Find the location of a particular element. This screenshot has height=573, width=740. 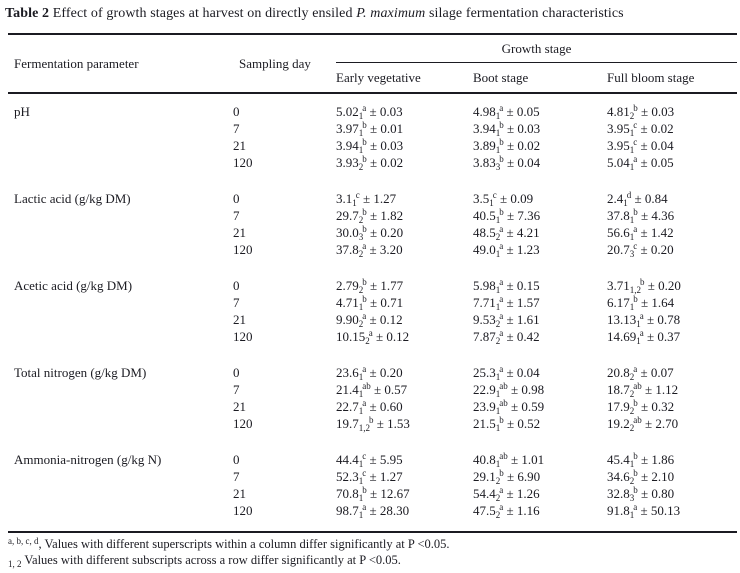

table-row: 7 52.31c ± 1.27 29.12b ± 6.90 34.62b ± 2.10 is located at coordinates (372, 477).